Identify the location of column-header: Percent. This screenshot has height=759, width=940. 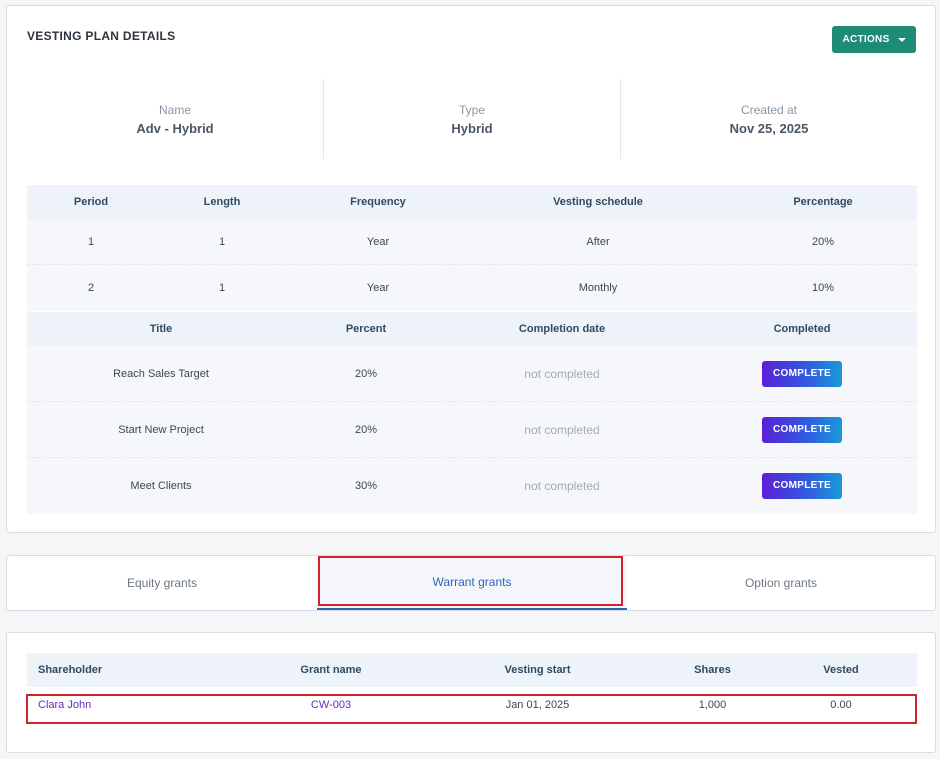
(366, 329).